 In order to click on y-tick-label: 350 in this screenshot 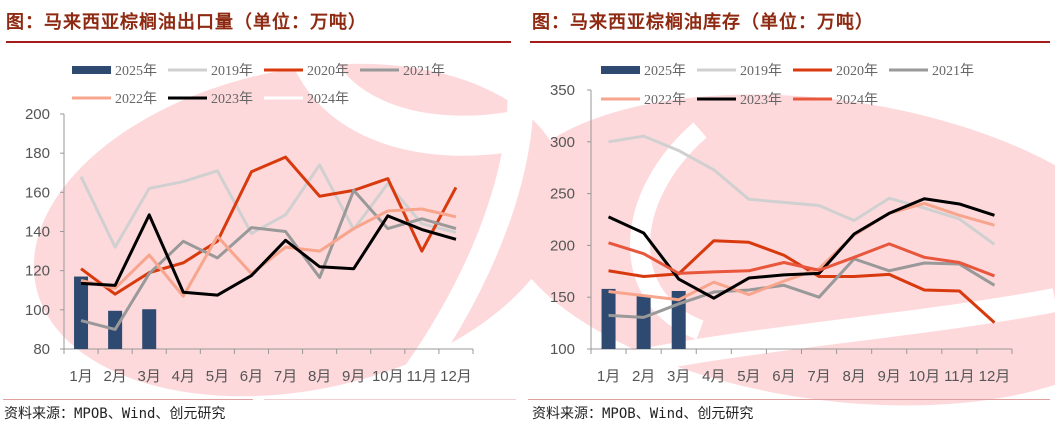, I will do `click(562, 90)`.